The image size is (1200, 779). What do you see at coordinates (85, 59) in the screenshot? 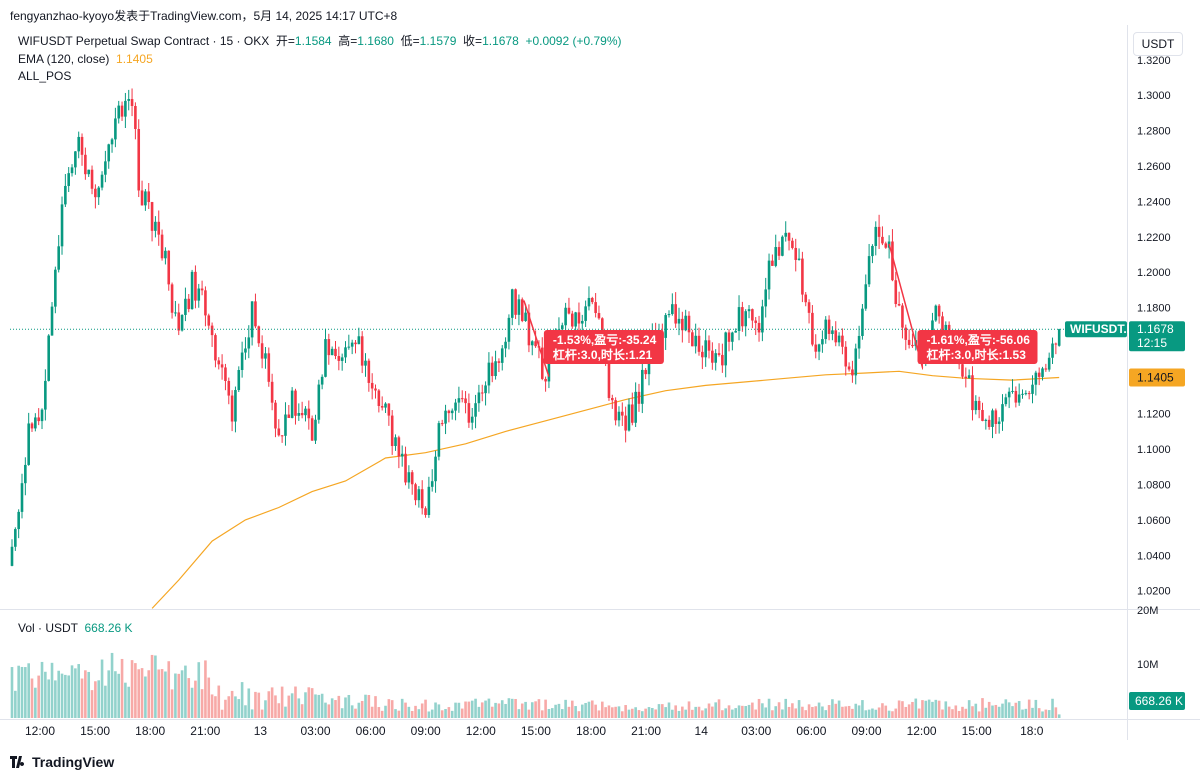
I see `legend-ema: EMA (120, close) 1.1405` at bounding box center [85, 59].